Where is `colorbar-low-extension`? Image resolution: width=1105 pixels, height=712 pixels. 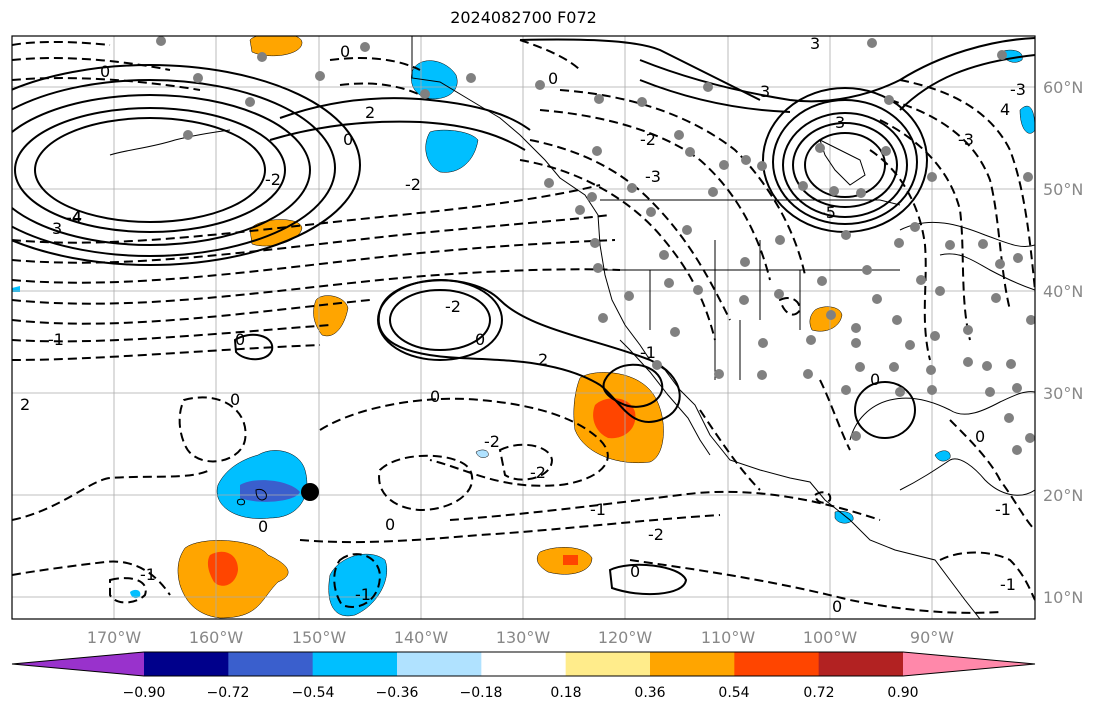 colorbar-low-extension is located at coordinates (78, 664).